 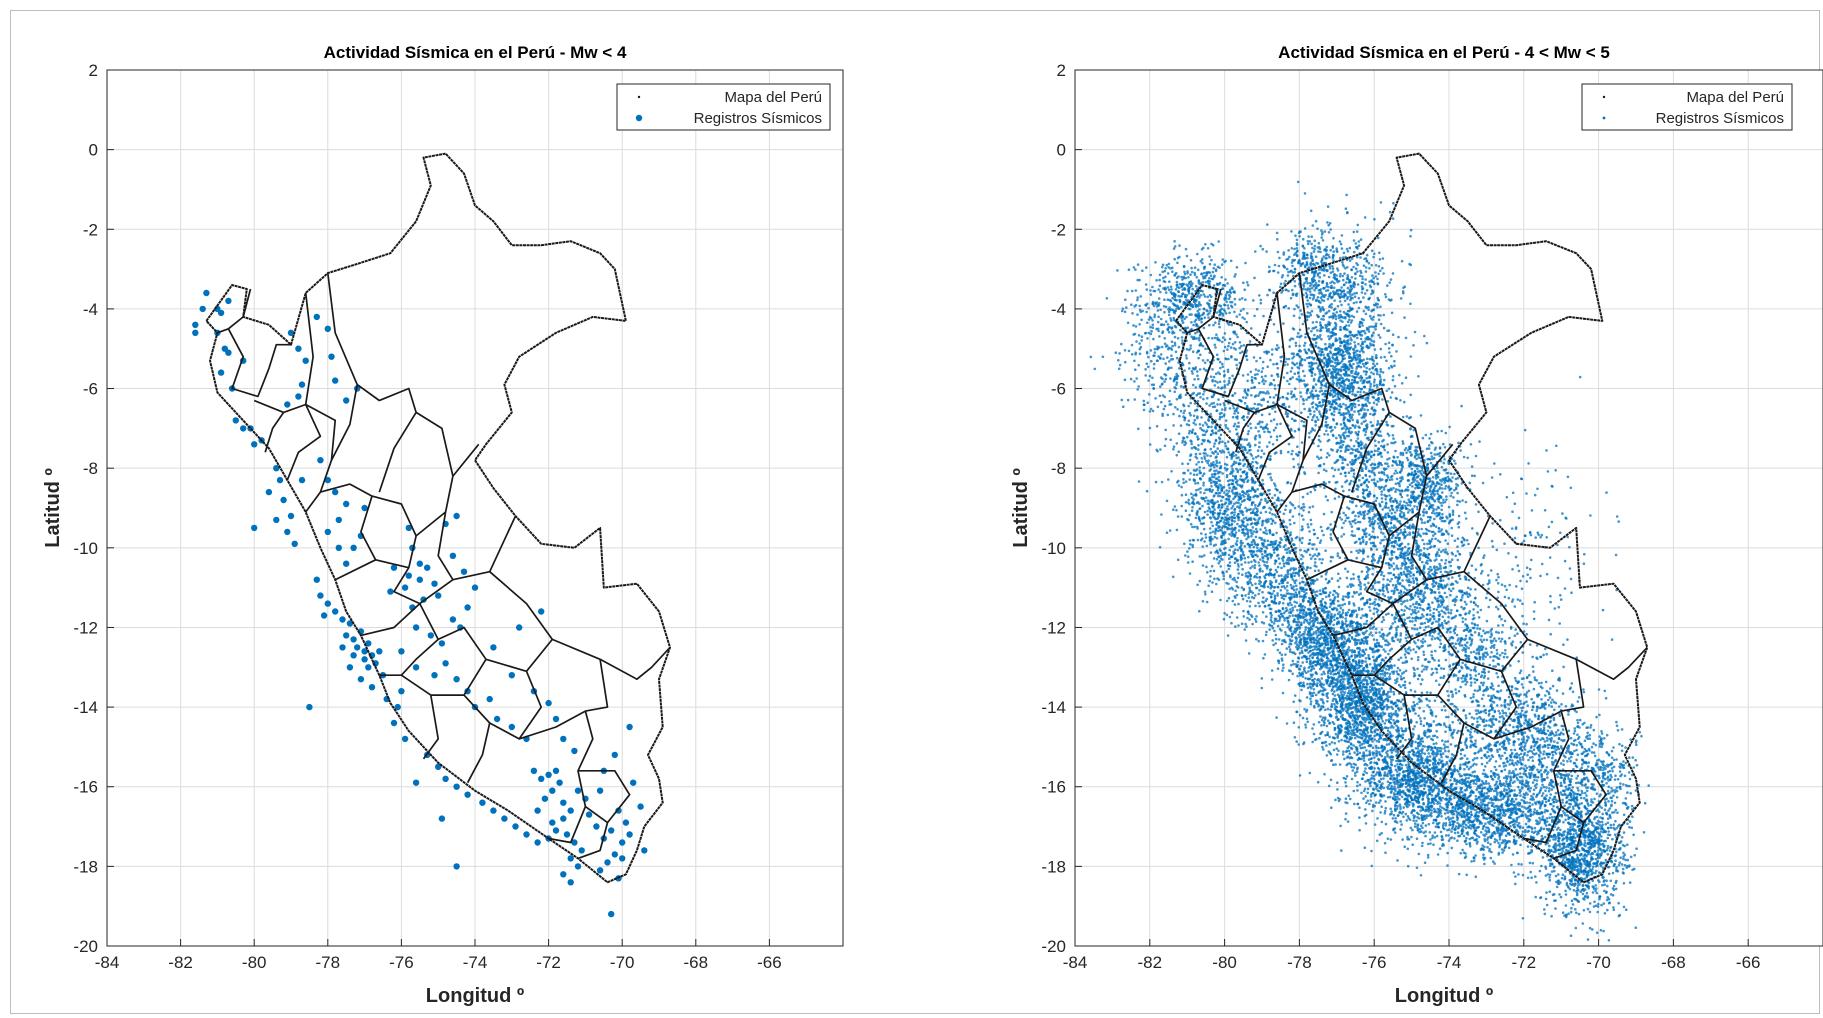 What do you see at coordinates (475, 962) in the screenshot?
I see `x-tick-label: -74` at bounding box center [475, 962].